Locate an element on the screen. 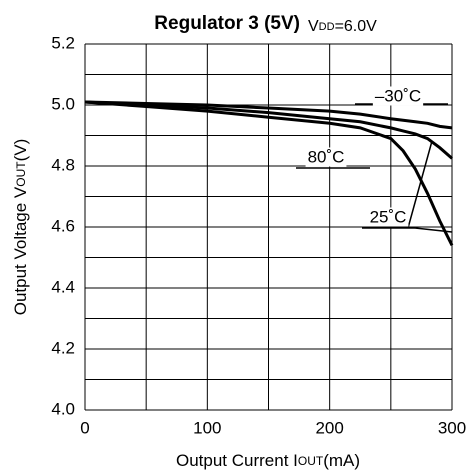  x-tick-label: 200 is located at coordinates (329, 427).